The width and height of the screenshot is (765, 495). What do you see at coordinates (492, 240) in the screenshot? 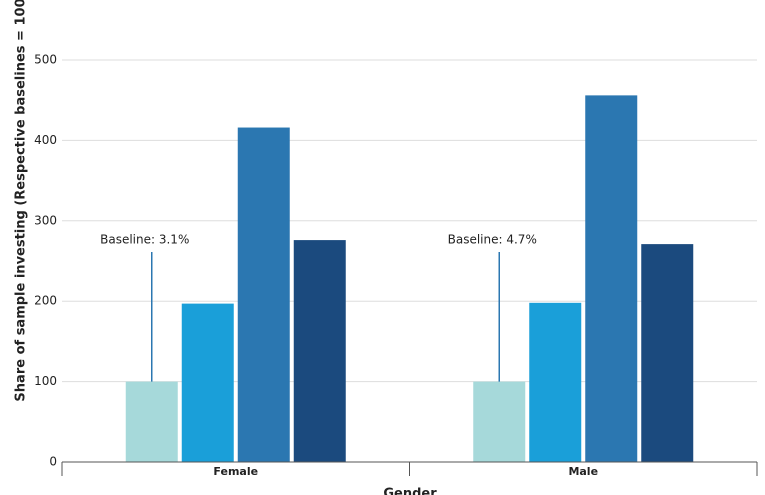
I see `annotation: Baseline: 4.7%` at bounding box center [492, 240].